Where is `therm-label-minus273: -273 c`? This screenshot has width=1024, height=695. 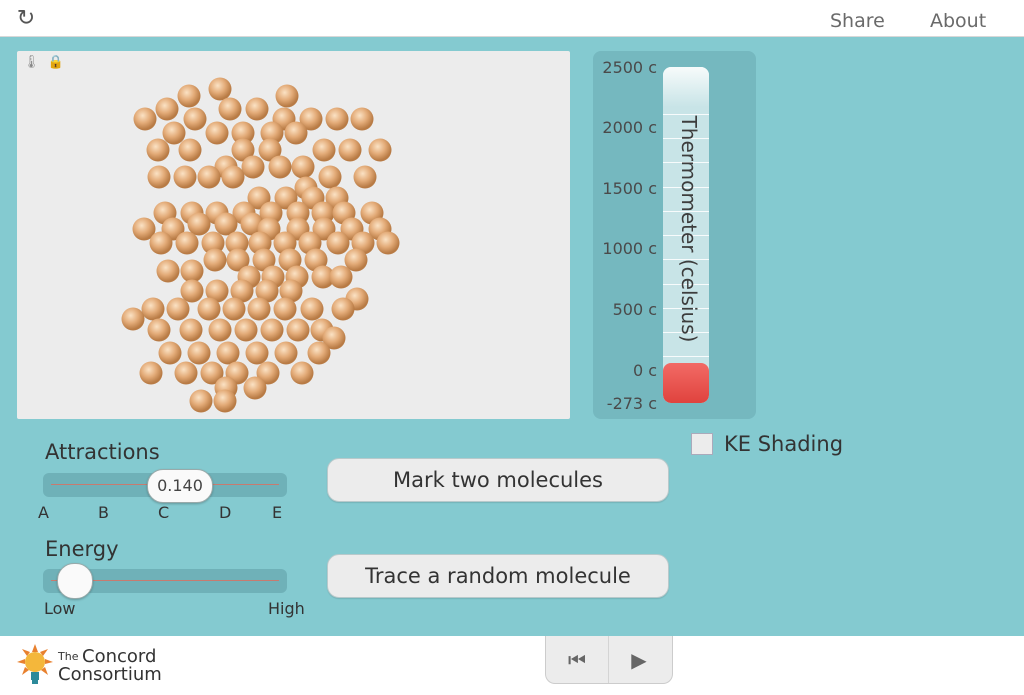 therm-label-minus273: -273 c is located at coordinates (631, 403).